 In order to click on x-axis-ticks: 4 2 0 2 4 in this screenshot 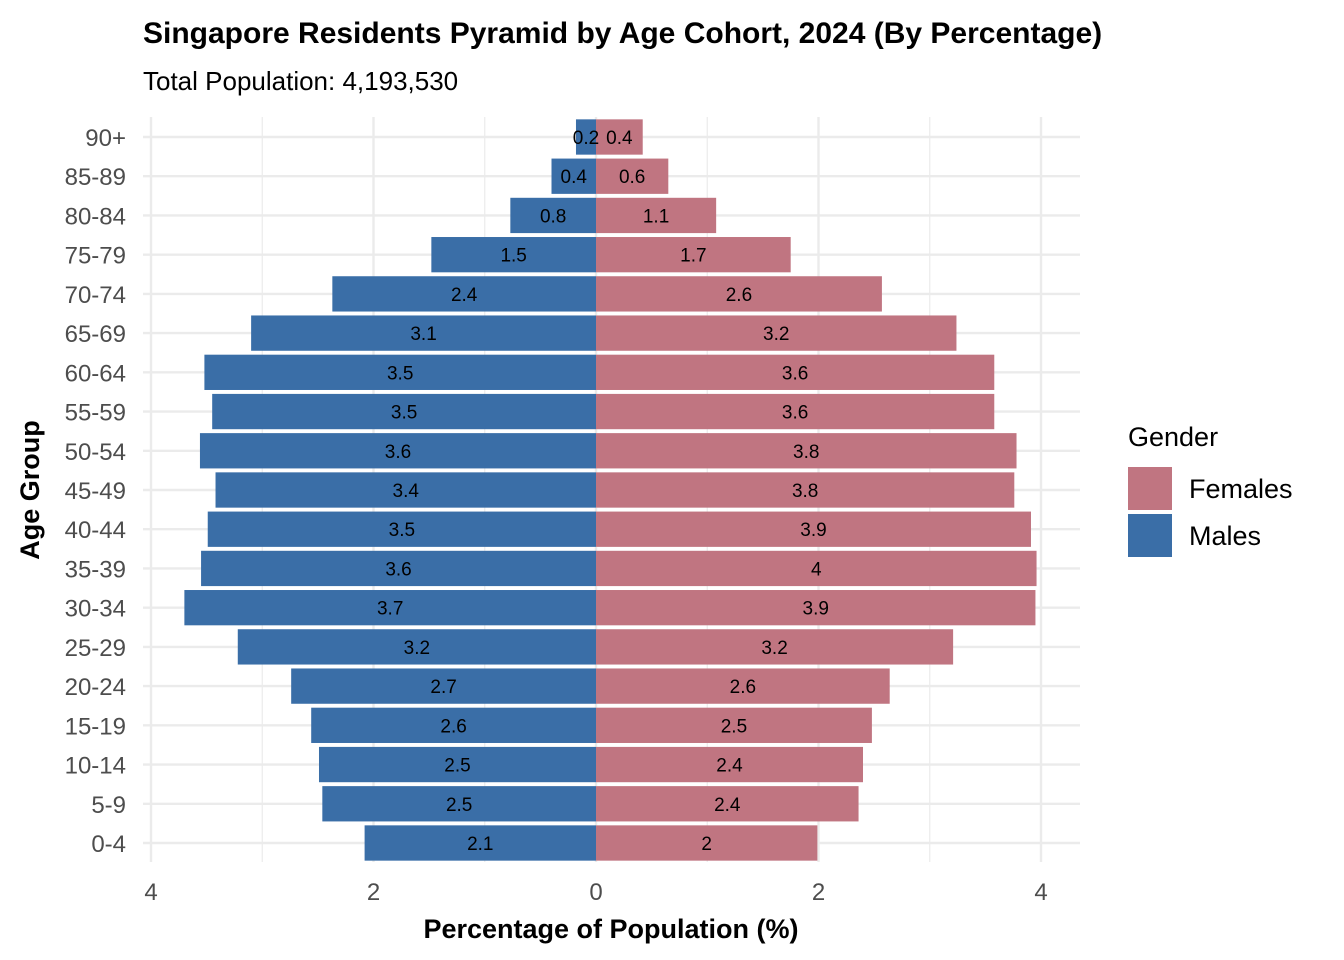, I will do `click(595, 892)`.